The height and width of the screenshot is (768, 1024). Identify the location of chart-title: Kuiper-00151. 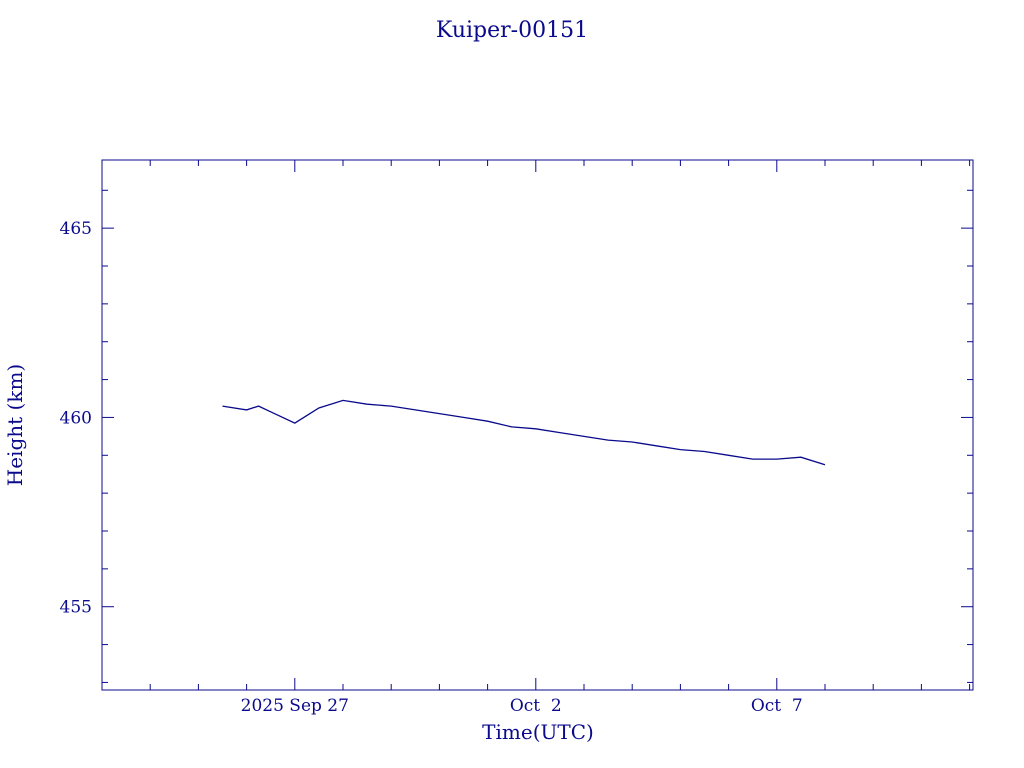
(512, 30).